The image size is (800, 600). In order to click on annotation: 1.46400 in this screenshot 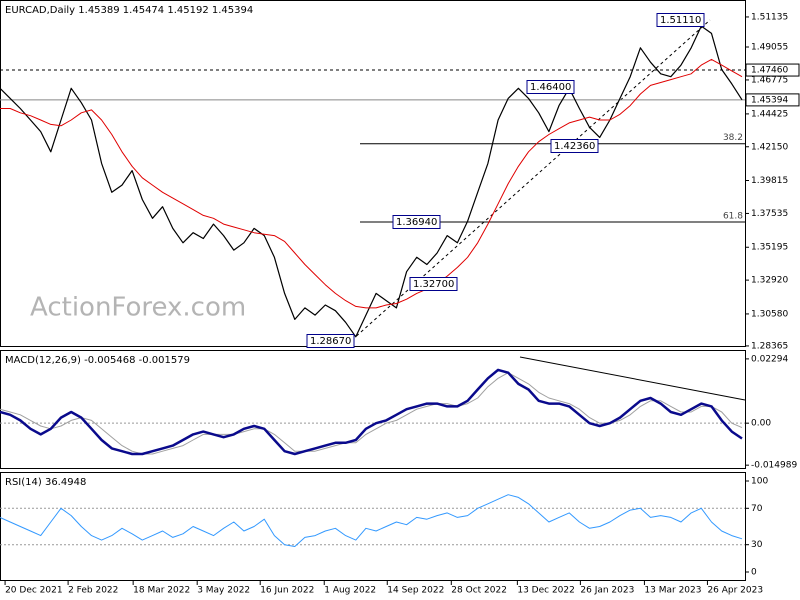, I will do `click(550, 87)`.